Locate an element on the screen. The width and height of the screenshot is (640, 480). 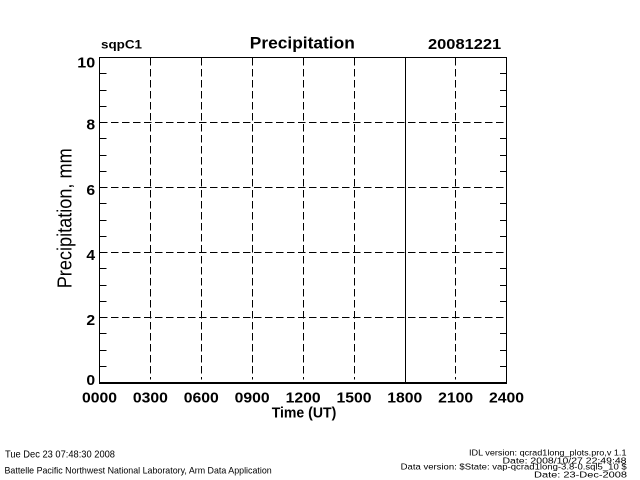
svg-text: 4 is located at coordinates (90, 255).